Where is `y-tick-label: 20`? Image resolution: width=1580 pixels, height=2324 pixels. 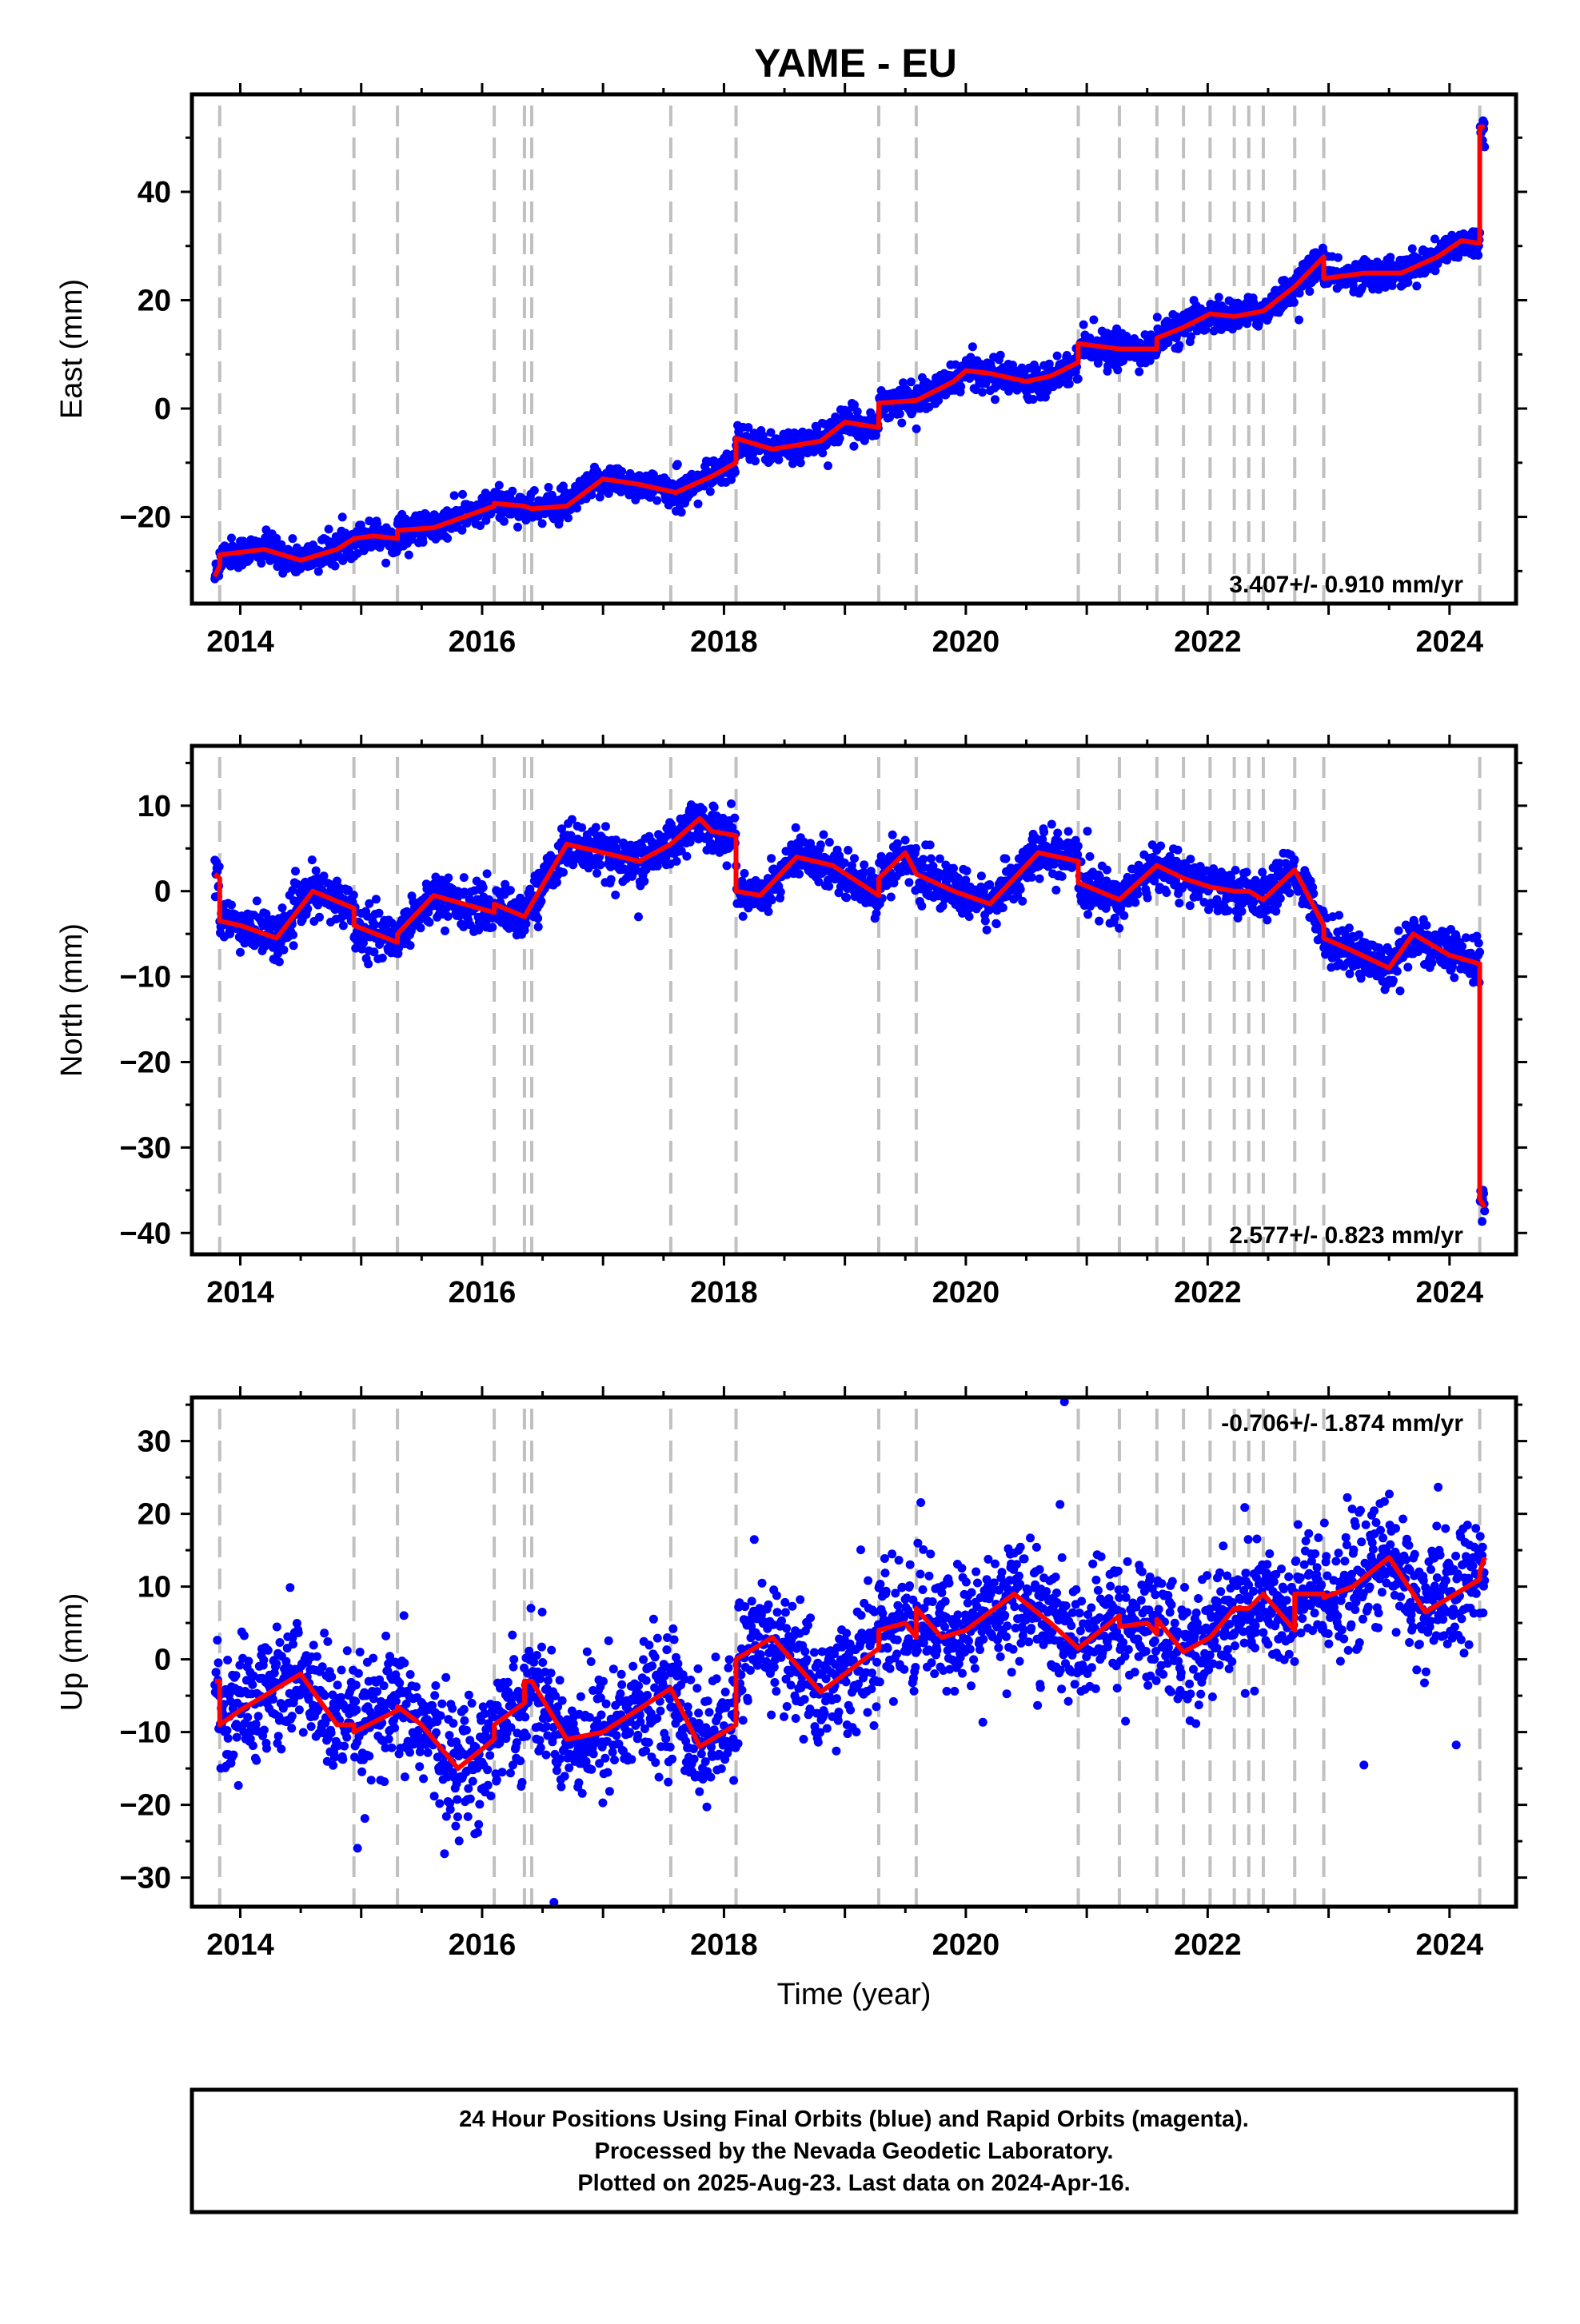
y-tick-label: 20 is located at coordinates (154, 302).